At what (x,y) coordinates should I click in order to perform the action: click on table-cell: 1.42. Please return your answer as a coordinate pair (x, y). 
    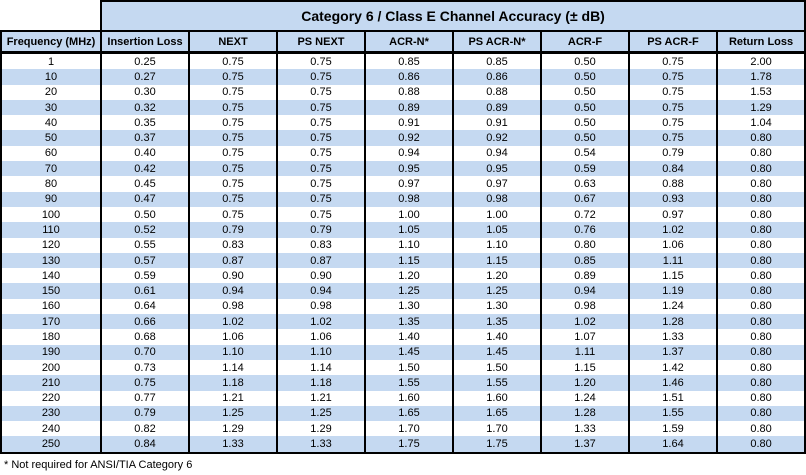
    Looking at the image, I should click on (673, 367).